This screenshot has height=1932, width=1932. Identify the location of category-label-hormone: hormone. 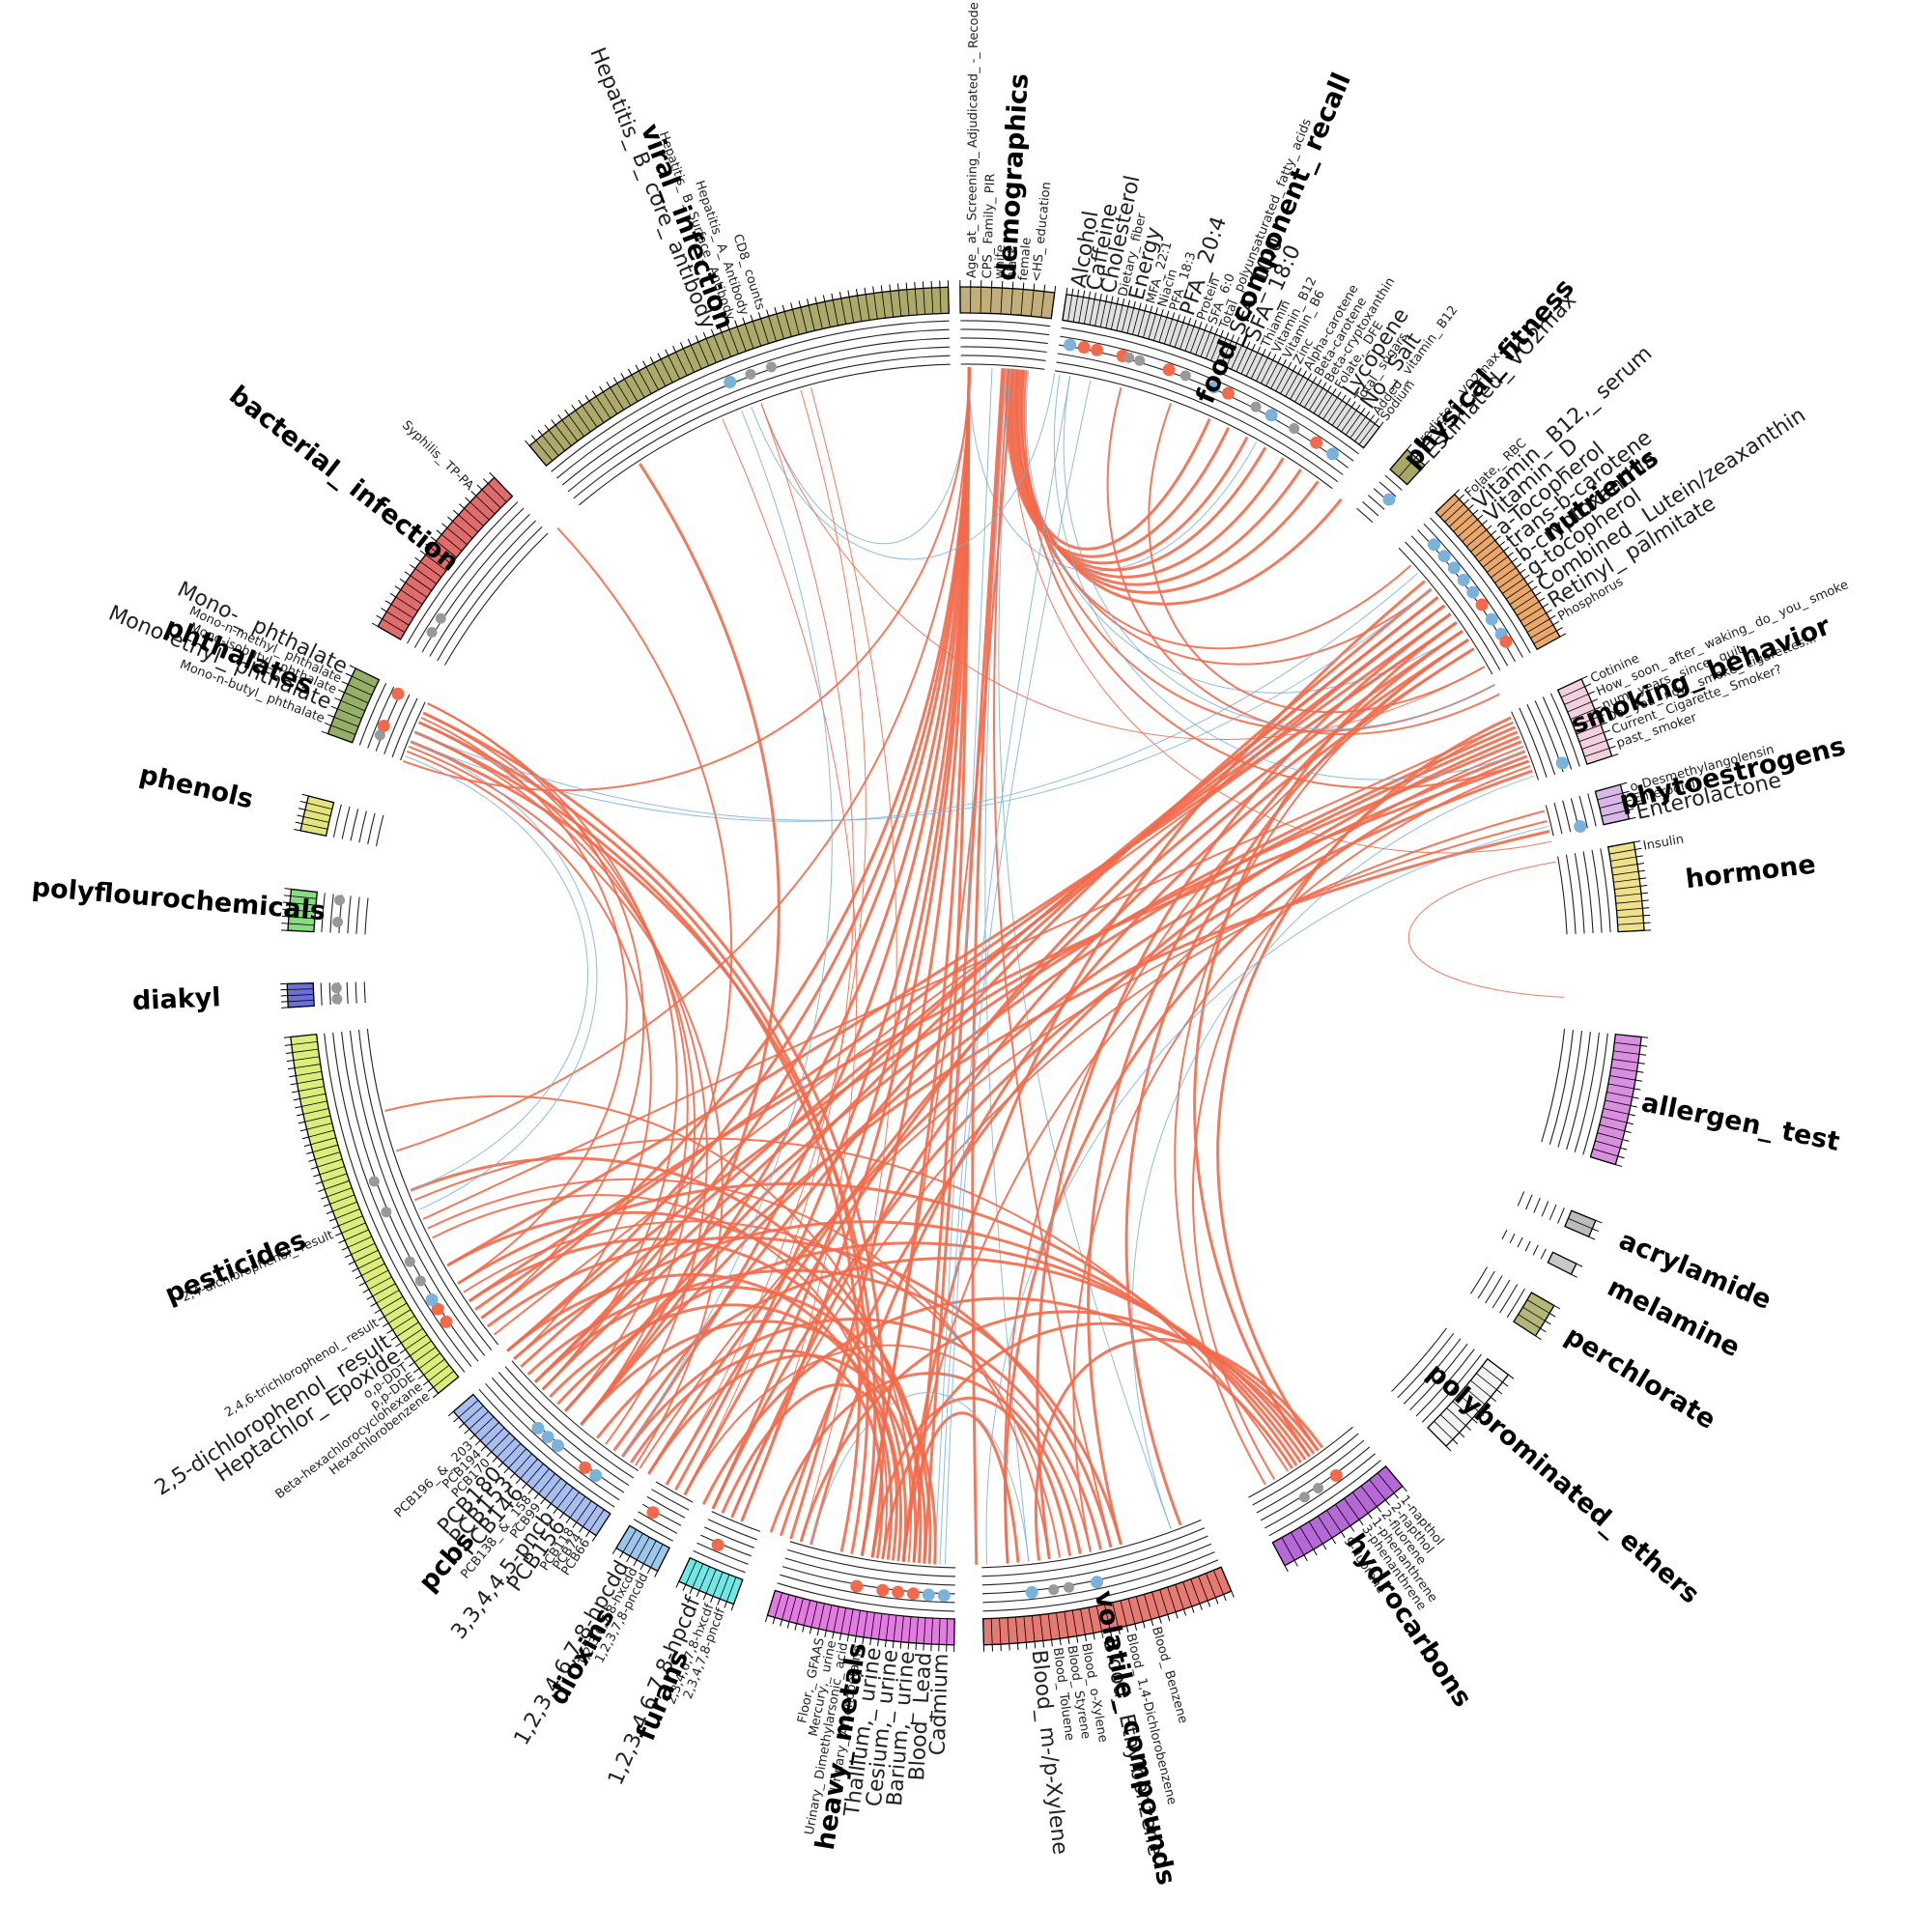
(1750, 872).